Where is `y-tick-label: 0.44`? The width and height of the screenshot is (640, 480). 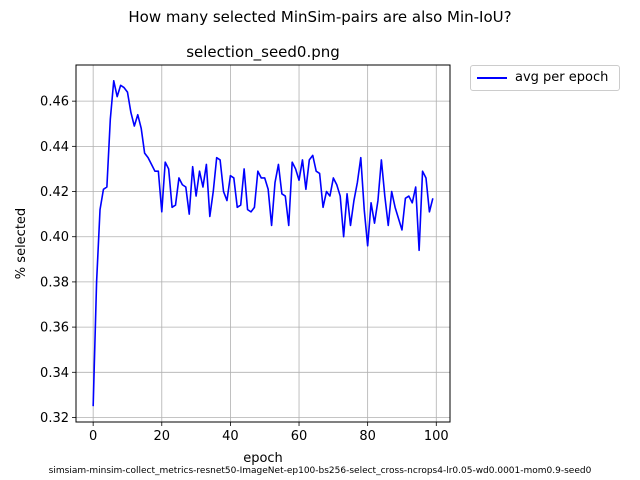
y-tick-label: 0.44 is located at coordinates (54, 147).